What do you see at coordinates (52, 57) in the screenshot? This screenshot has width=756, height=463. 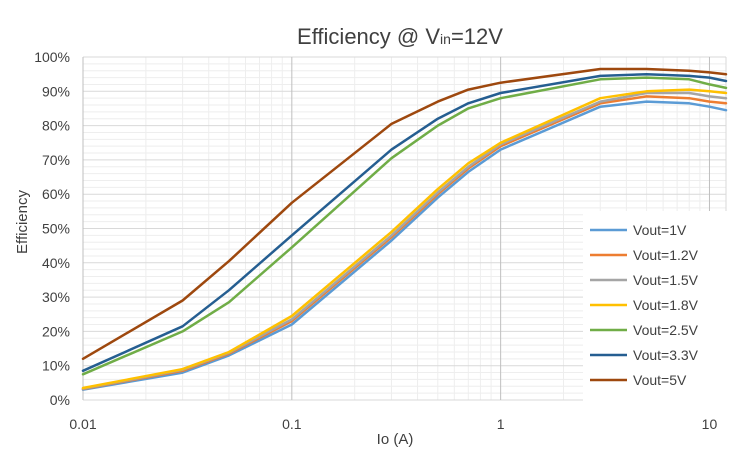 I see `y-tick-label: 100%` at bounding box center [52, 57].